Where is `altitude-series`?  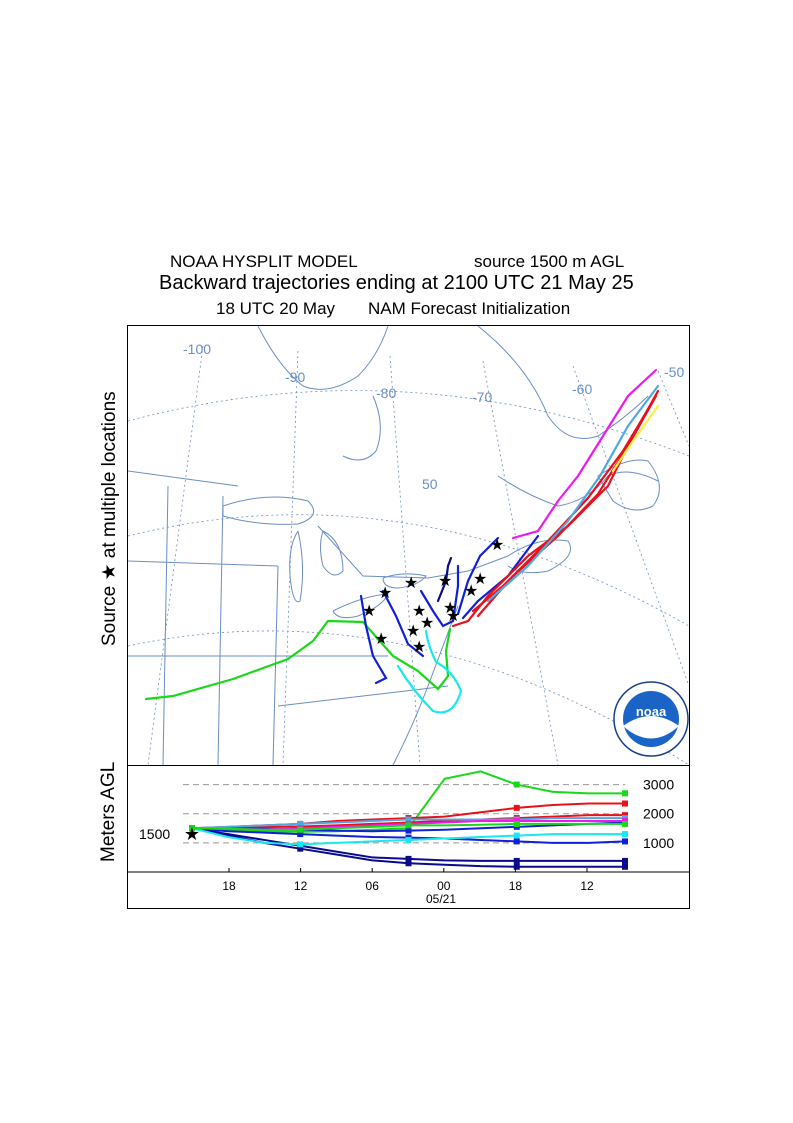 altitude-series is located at coordinates (408, 820).